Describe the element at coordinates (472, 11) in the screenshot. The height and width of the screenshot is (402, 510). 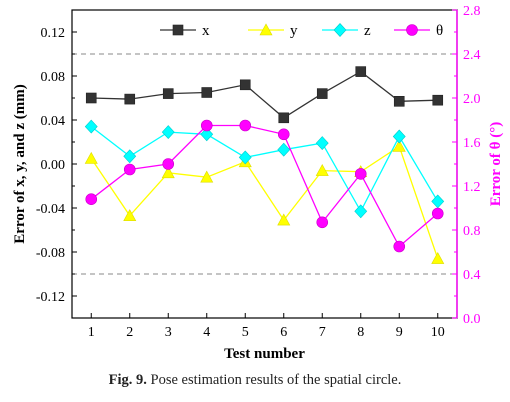
I see `right-tick-label: 2.8` at that location.